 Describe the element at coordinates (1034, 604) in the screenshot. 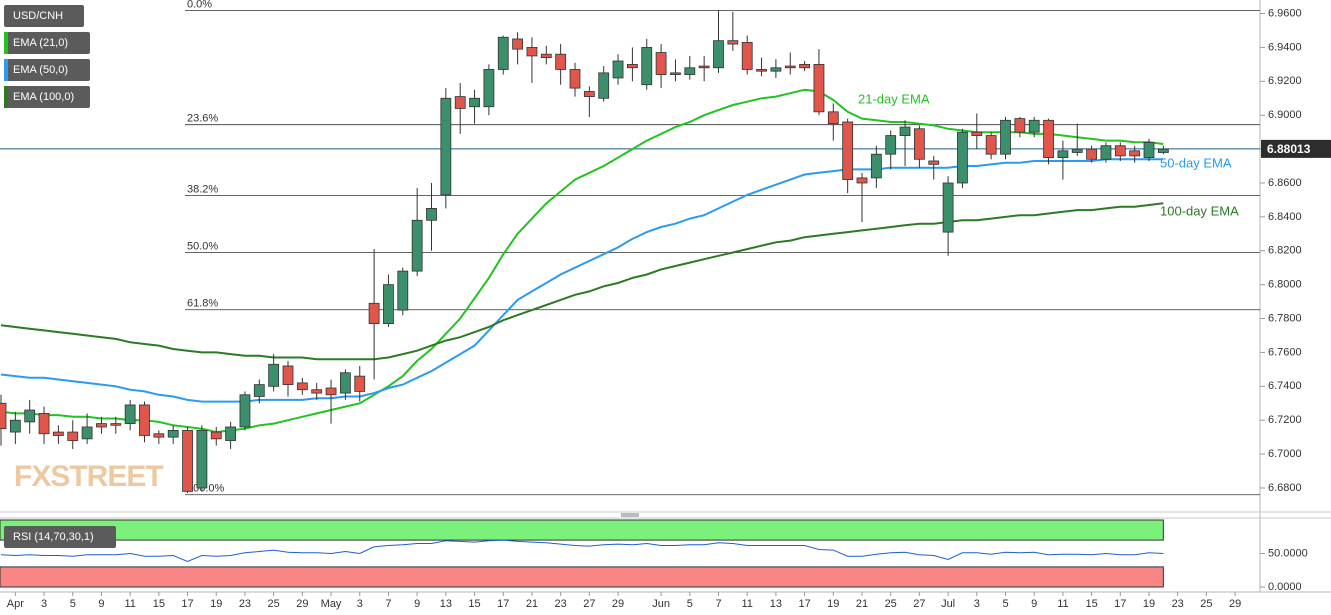

I see `x-tick-label: 9` at that location.